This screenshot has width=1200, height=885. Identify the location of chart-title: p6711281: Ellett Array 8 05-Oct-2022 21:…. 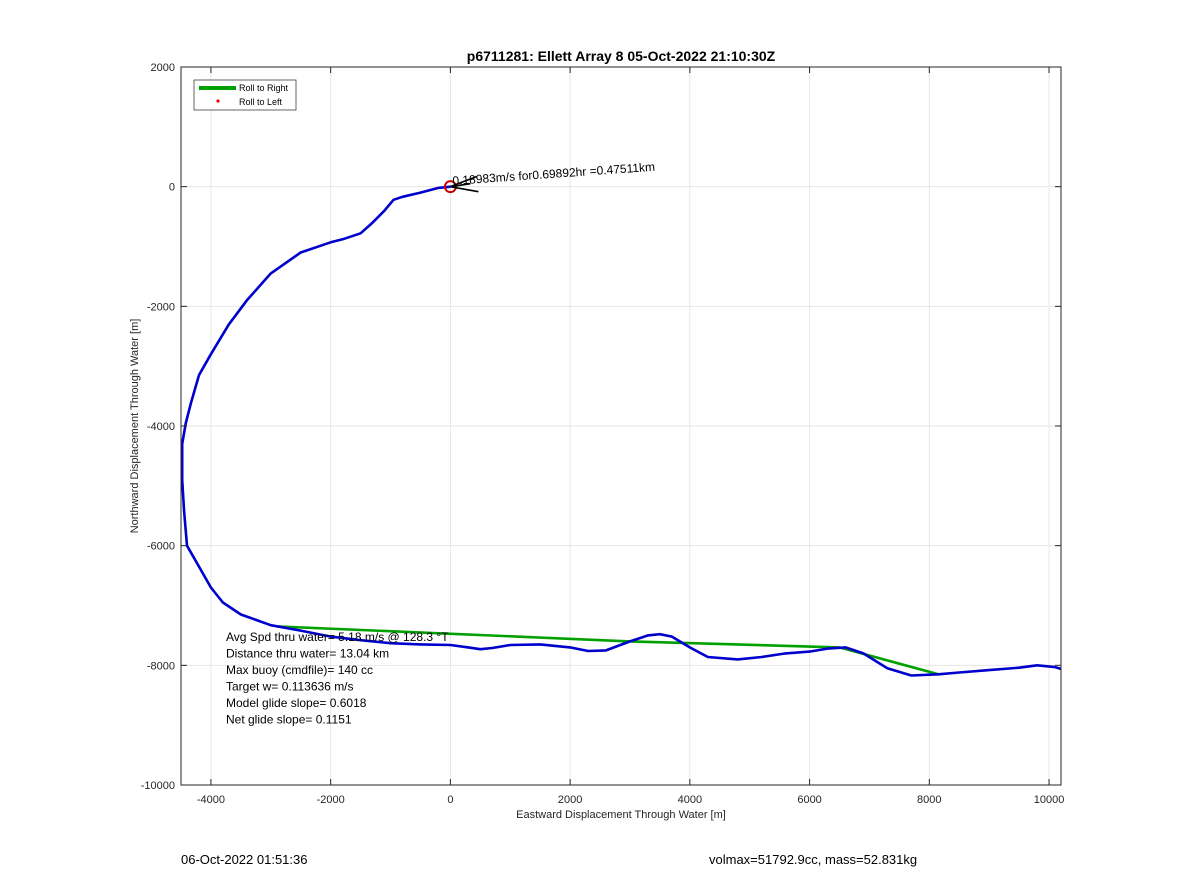
(621, 56).